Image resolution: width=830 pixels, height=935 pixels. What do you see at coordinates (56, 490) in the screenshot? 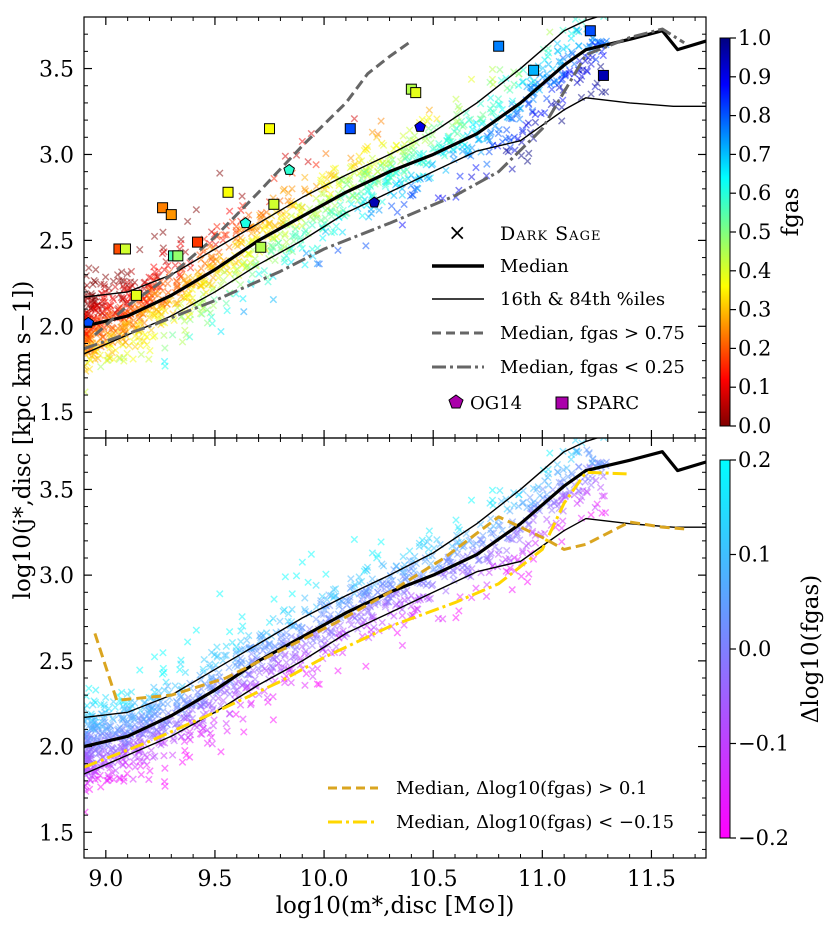
I see `y-tick-label: 3.5` at bounding box center [56, 490].